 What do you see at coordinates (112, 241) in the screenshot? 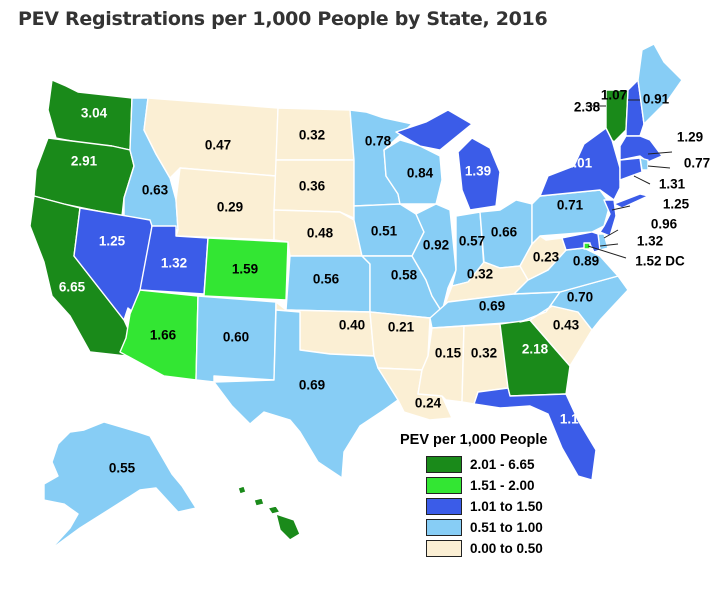
I see `value-label-nv: 1.25` at bounding box center [112, 241].